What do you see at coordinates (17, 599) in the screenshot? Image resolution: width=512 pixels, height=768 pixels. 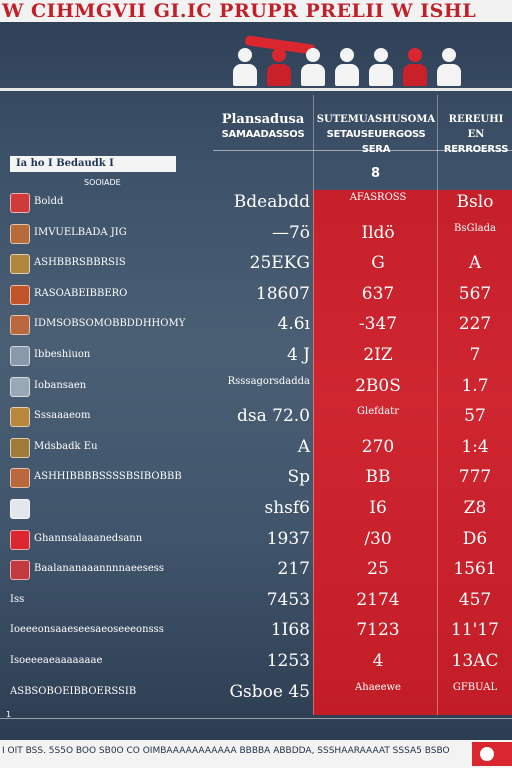 I see `row-label: Iss` at bounding box center [17, 599].